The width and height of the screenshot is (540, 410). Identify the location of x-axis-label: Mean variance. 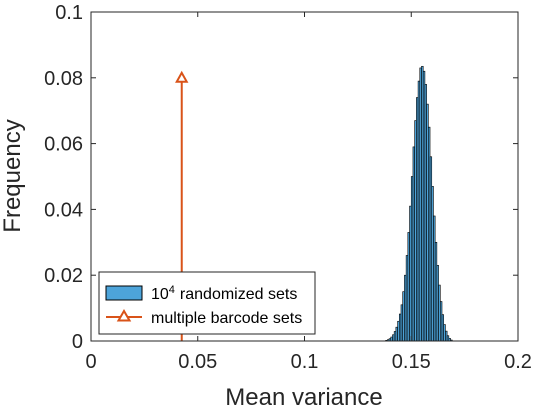
(303, 397).